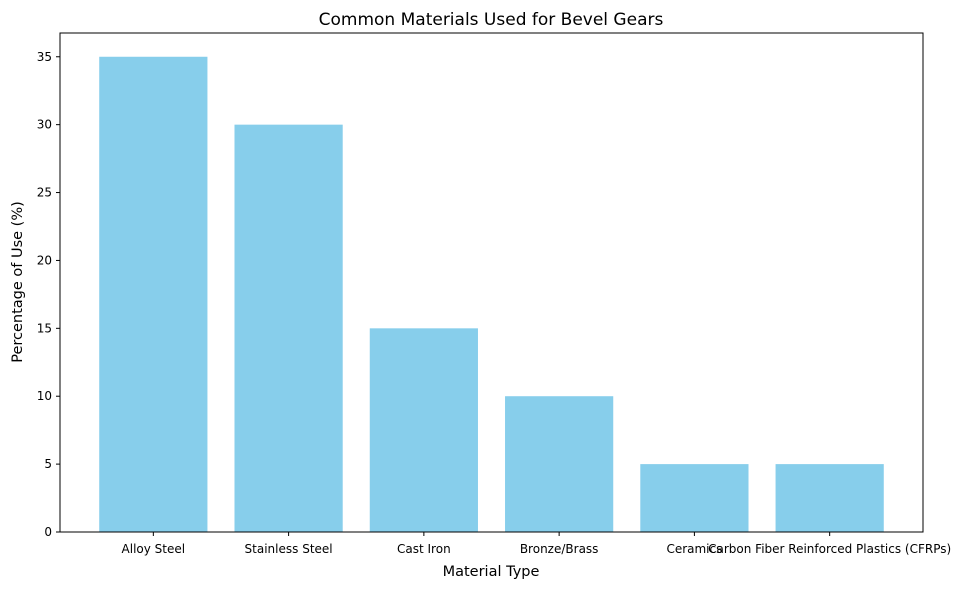 Image resolution: width=980 pixels, height=590 pixels. What do you see at coordinates (829, 549) in the screenshot?
I see `x-tick-label: Carbon Fiber Reinforced Plastics (CFRPs)` at bounding box center [829, 549].